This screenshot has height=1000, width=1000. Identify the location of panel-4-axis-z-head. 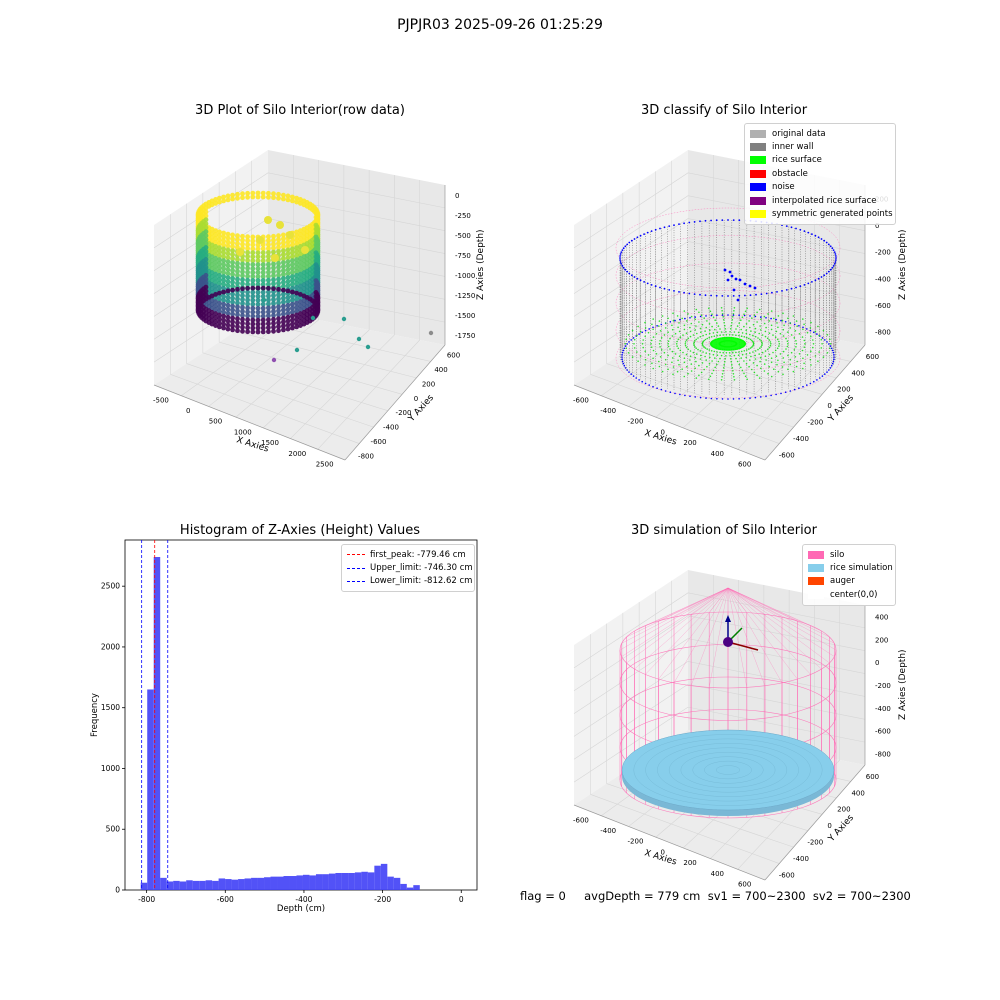
(728, 618).